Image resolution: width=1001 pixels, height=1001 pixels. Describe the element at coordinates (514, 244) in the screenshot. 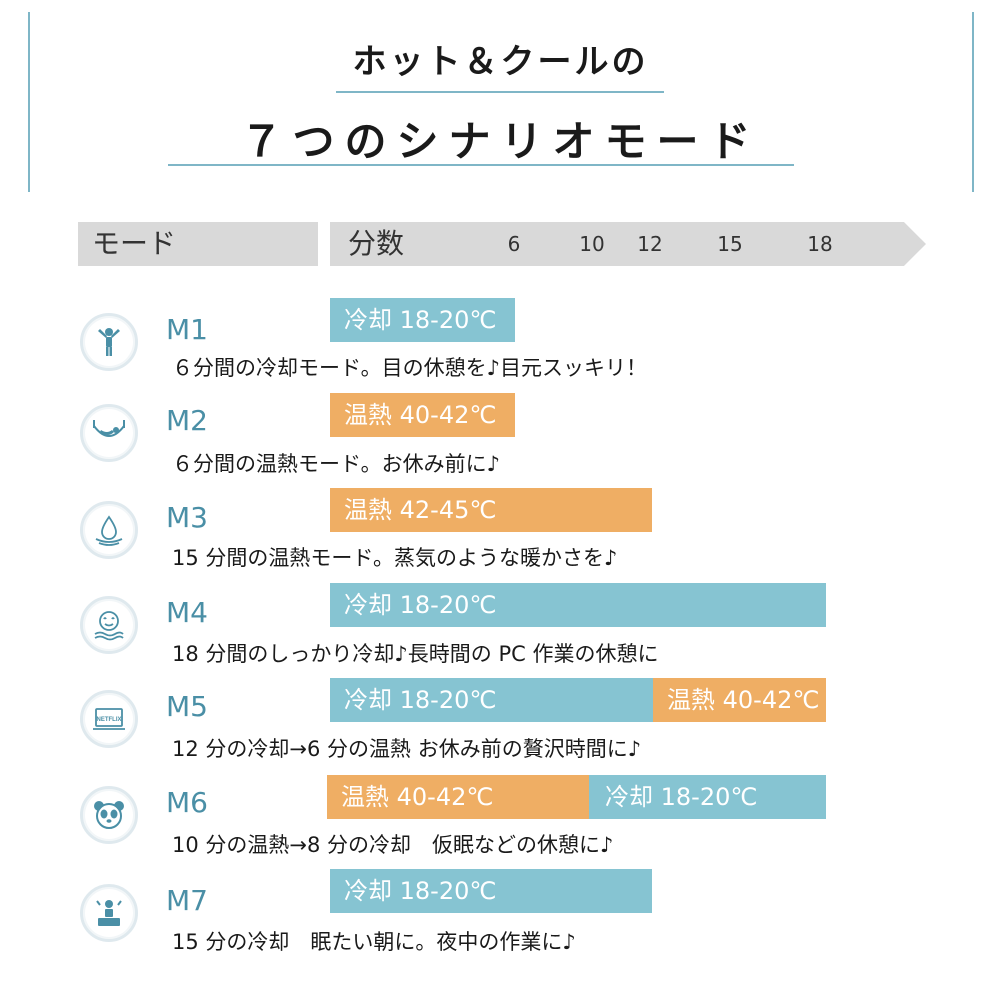

I see `tick-label: 6` at that location.